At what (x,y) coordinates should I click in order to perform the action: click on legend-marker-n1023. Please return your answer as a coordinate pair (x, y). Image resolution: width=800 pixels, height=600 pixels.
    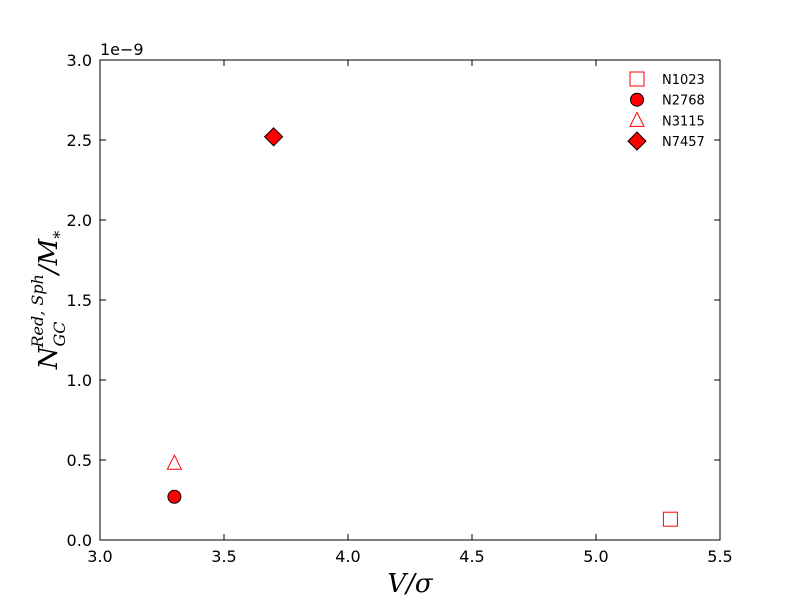
    Looking at the image, I should click on (637, 79).